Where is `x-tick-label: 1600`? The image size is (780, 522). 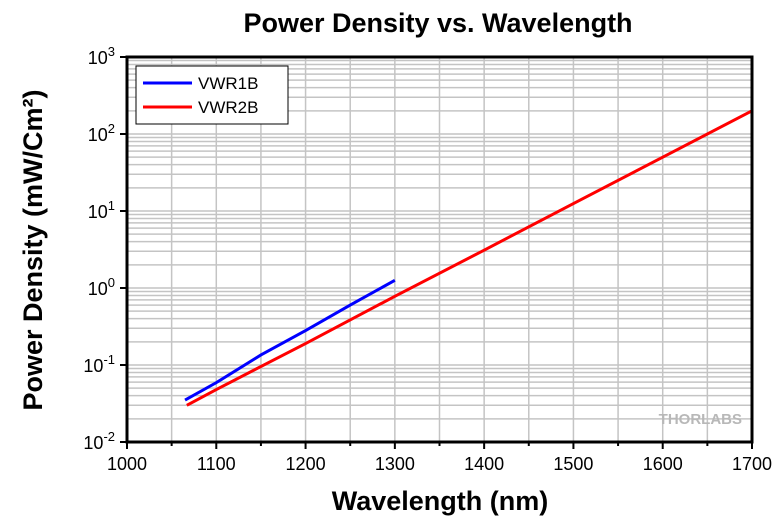 x-tick-label: 1600 is located at coordinates (663, 464).